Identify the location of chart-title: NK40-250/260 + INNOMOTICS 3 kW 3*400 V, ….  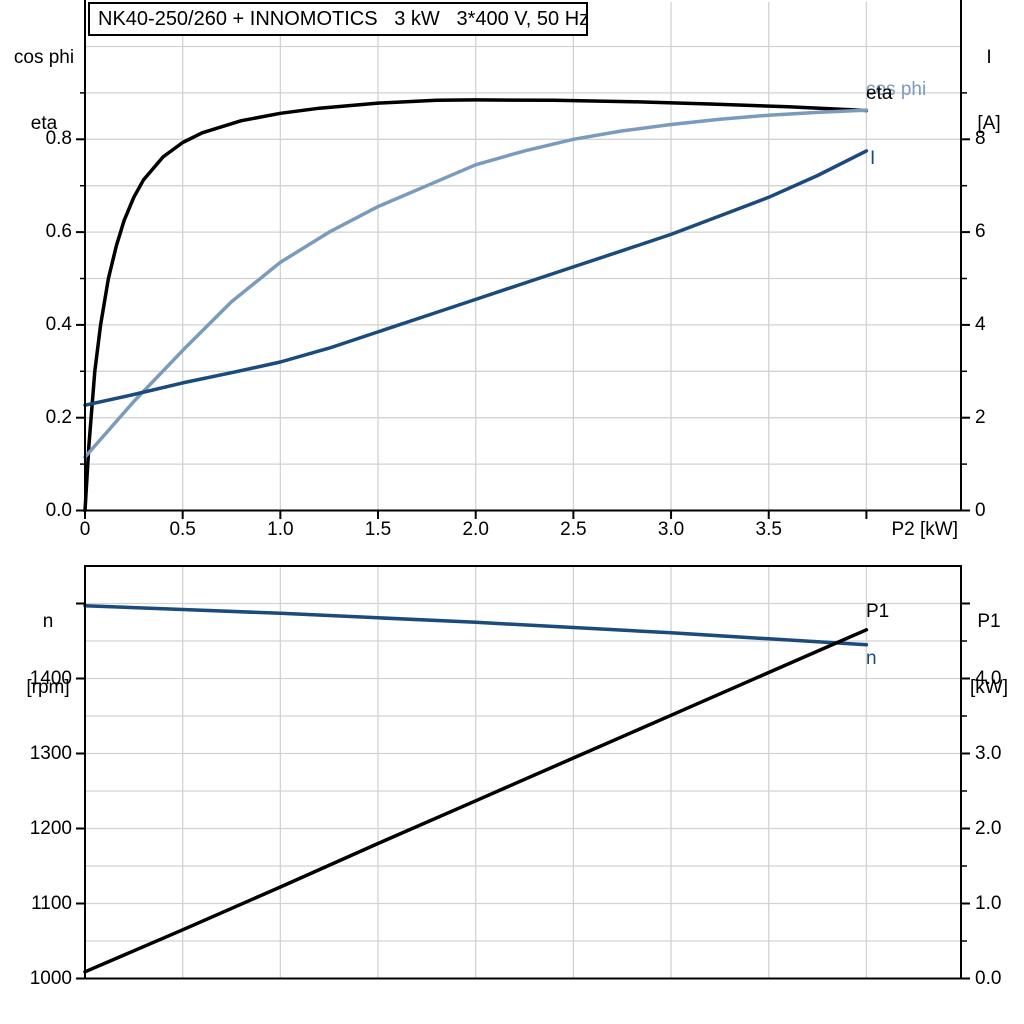
(344, 18).